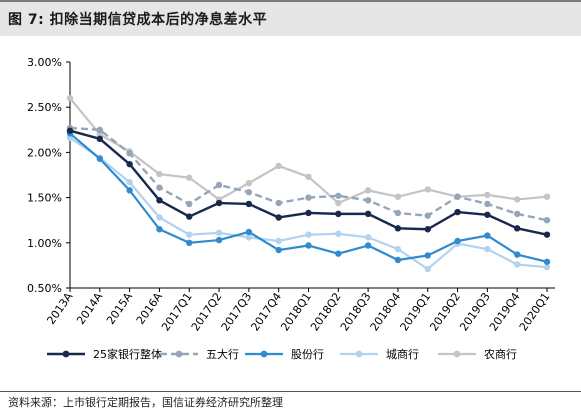 The image size is (581, 413). What do you see at coordinates (59, 308) in the screenshot?
I see `x-tick-label: 2013A` at bounding box center [59, 308].